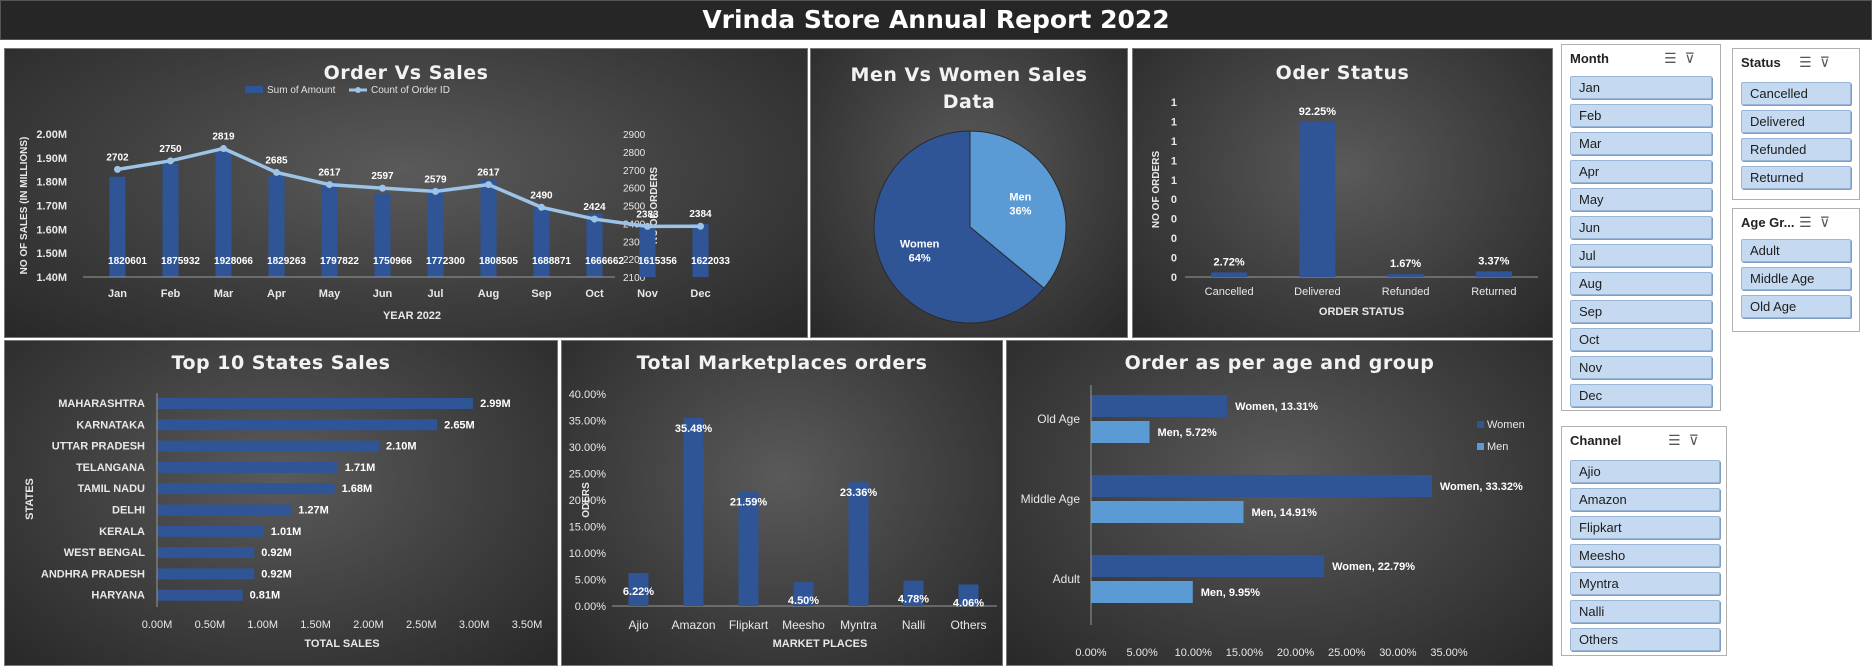 This screenshot has width=1872, height=668. Describe the element at coordinates (858, 625) in the screenshot. I see `x-tick-label: Myntra` at that location.